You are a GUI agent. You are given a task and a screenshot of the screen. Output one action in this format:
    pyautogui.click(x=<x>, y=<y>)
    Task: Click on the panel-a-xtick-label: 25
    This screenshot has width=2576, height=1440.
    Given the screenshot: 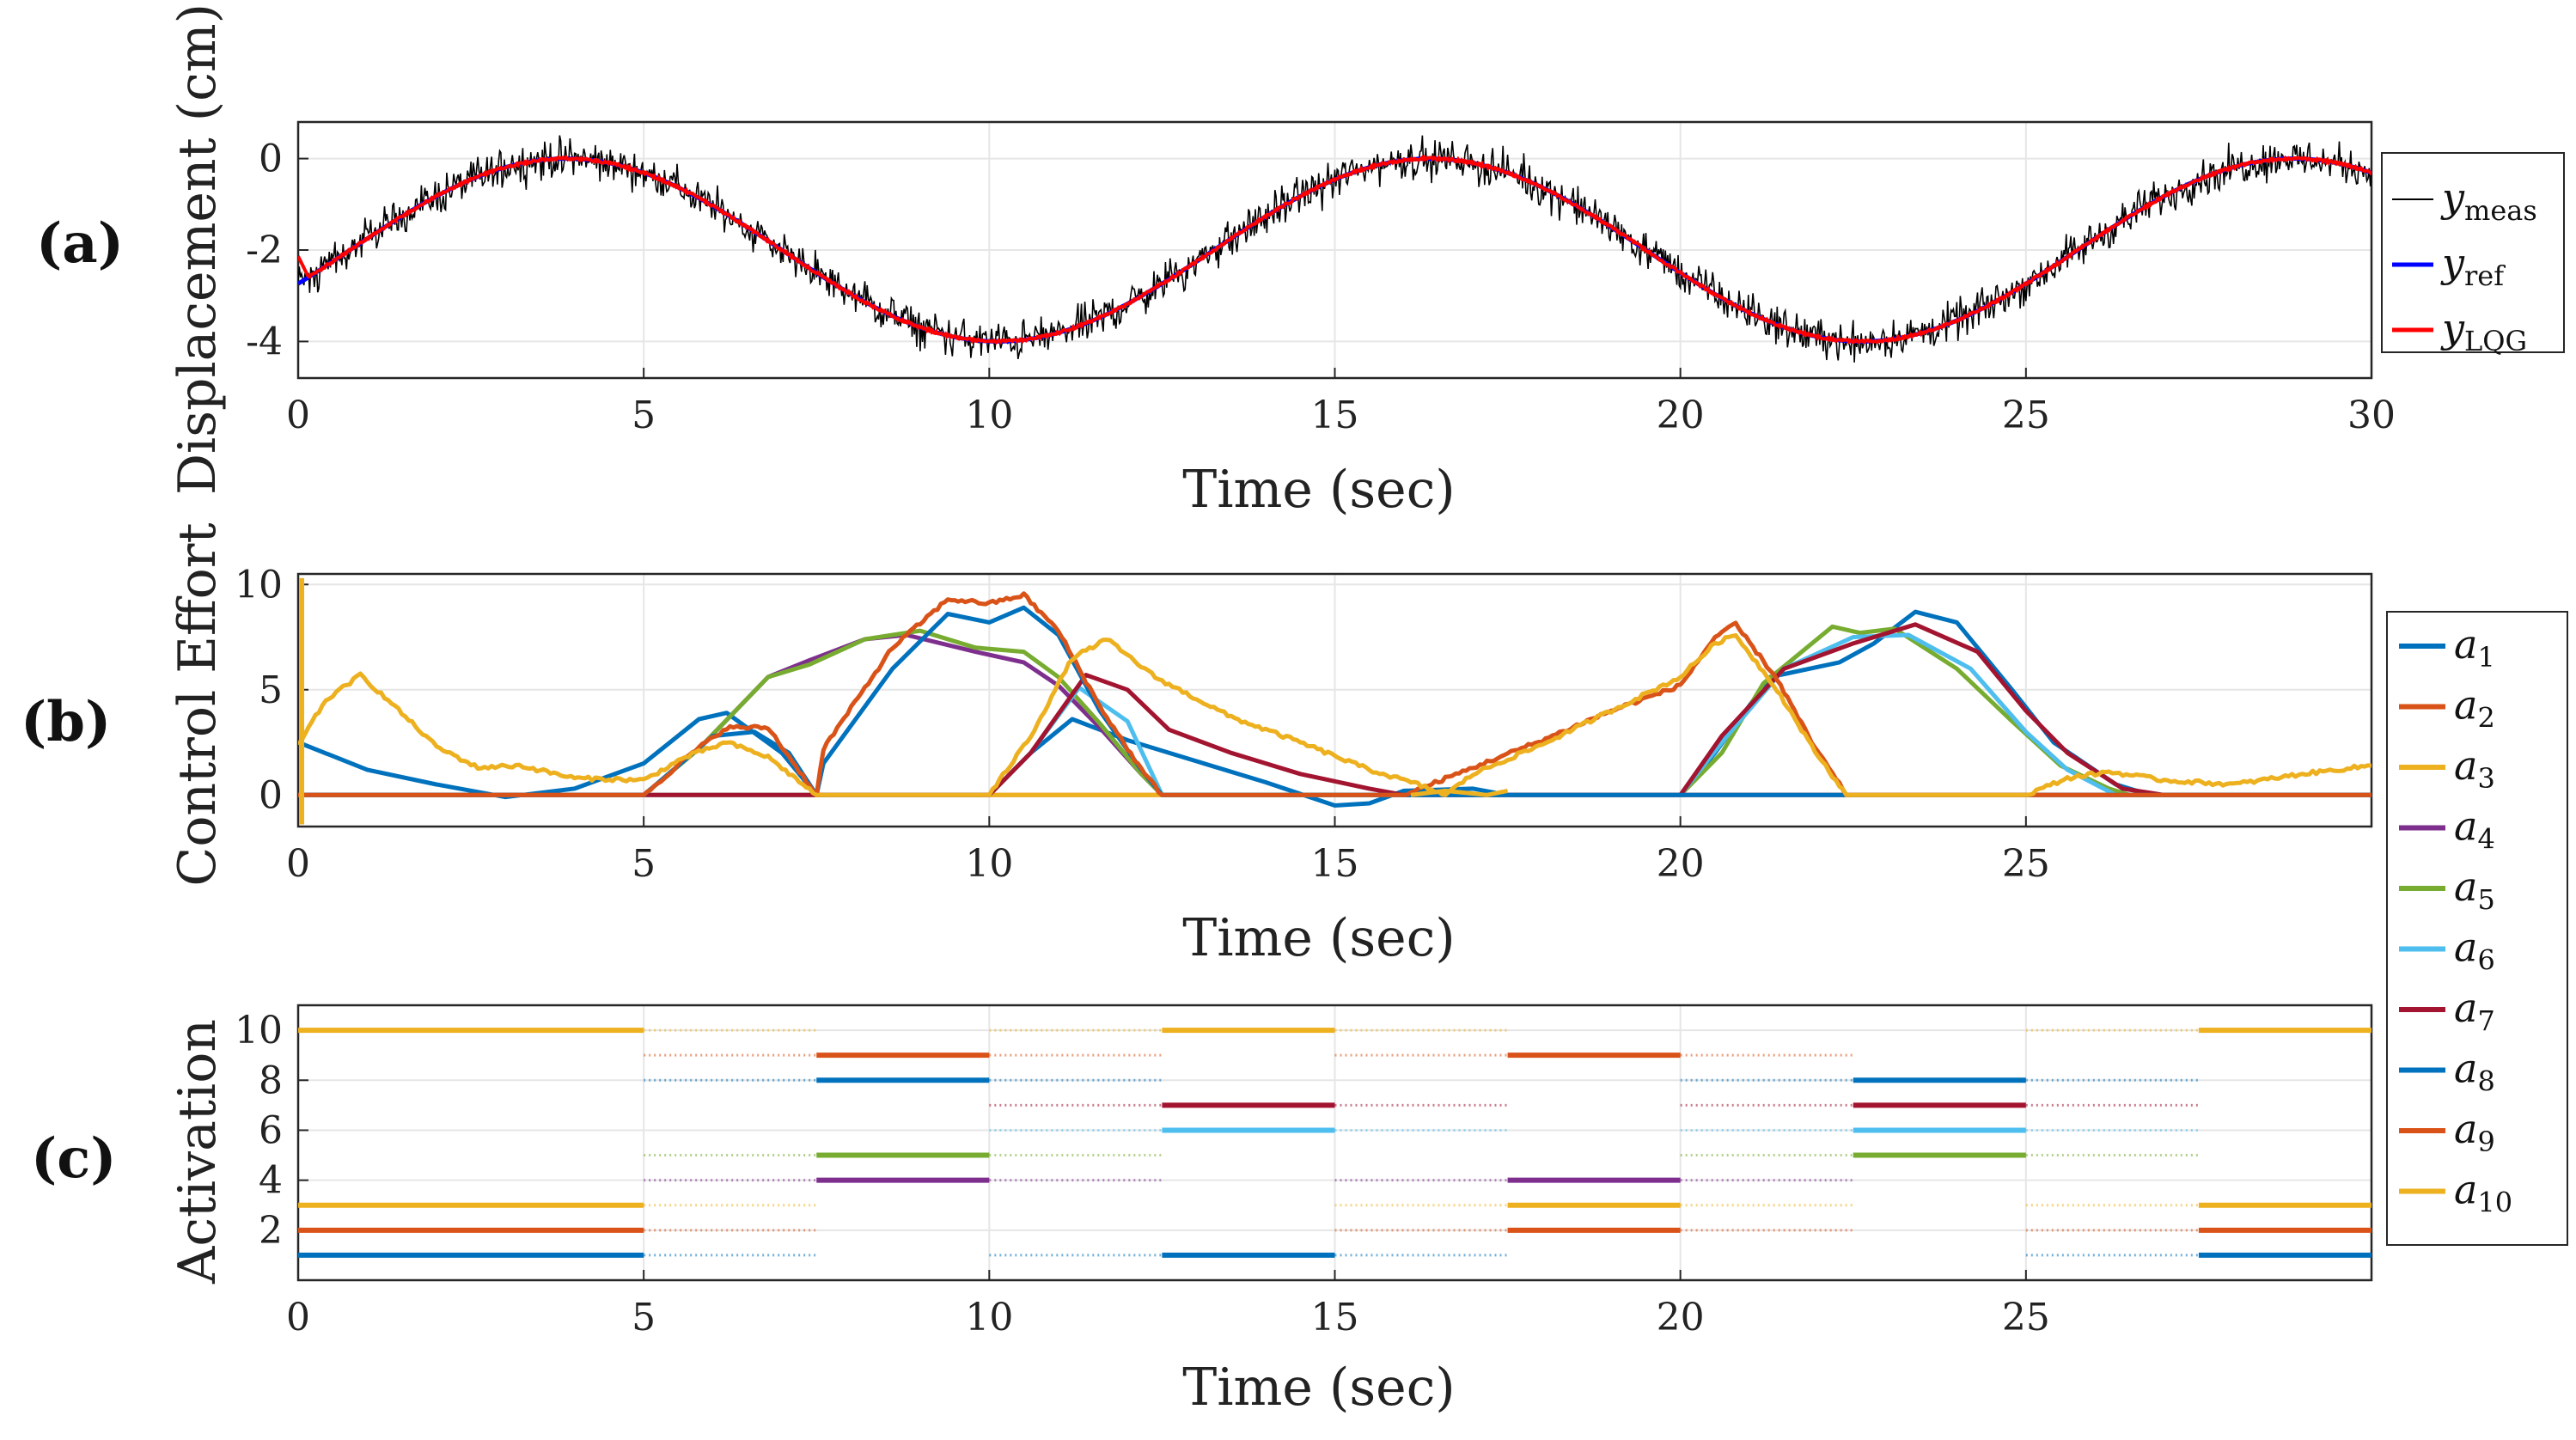 What is the action you would take?
    pyautogui.click(x=2026, y=415)
    